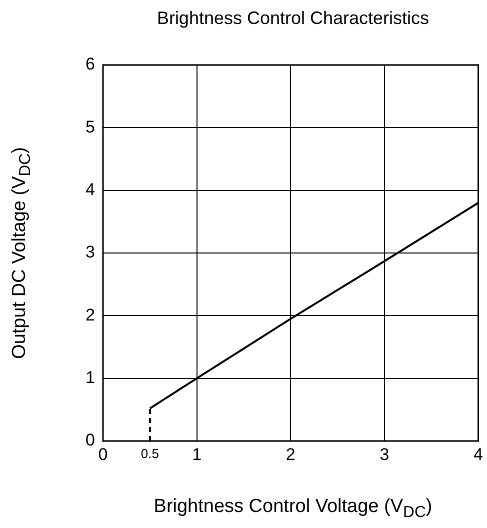  Describe the element at coordinates (90, 190) in the screenshot. I see `y-tick-label: 4` at that location.